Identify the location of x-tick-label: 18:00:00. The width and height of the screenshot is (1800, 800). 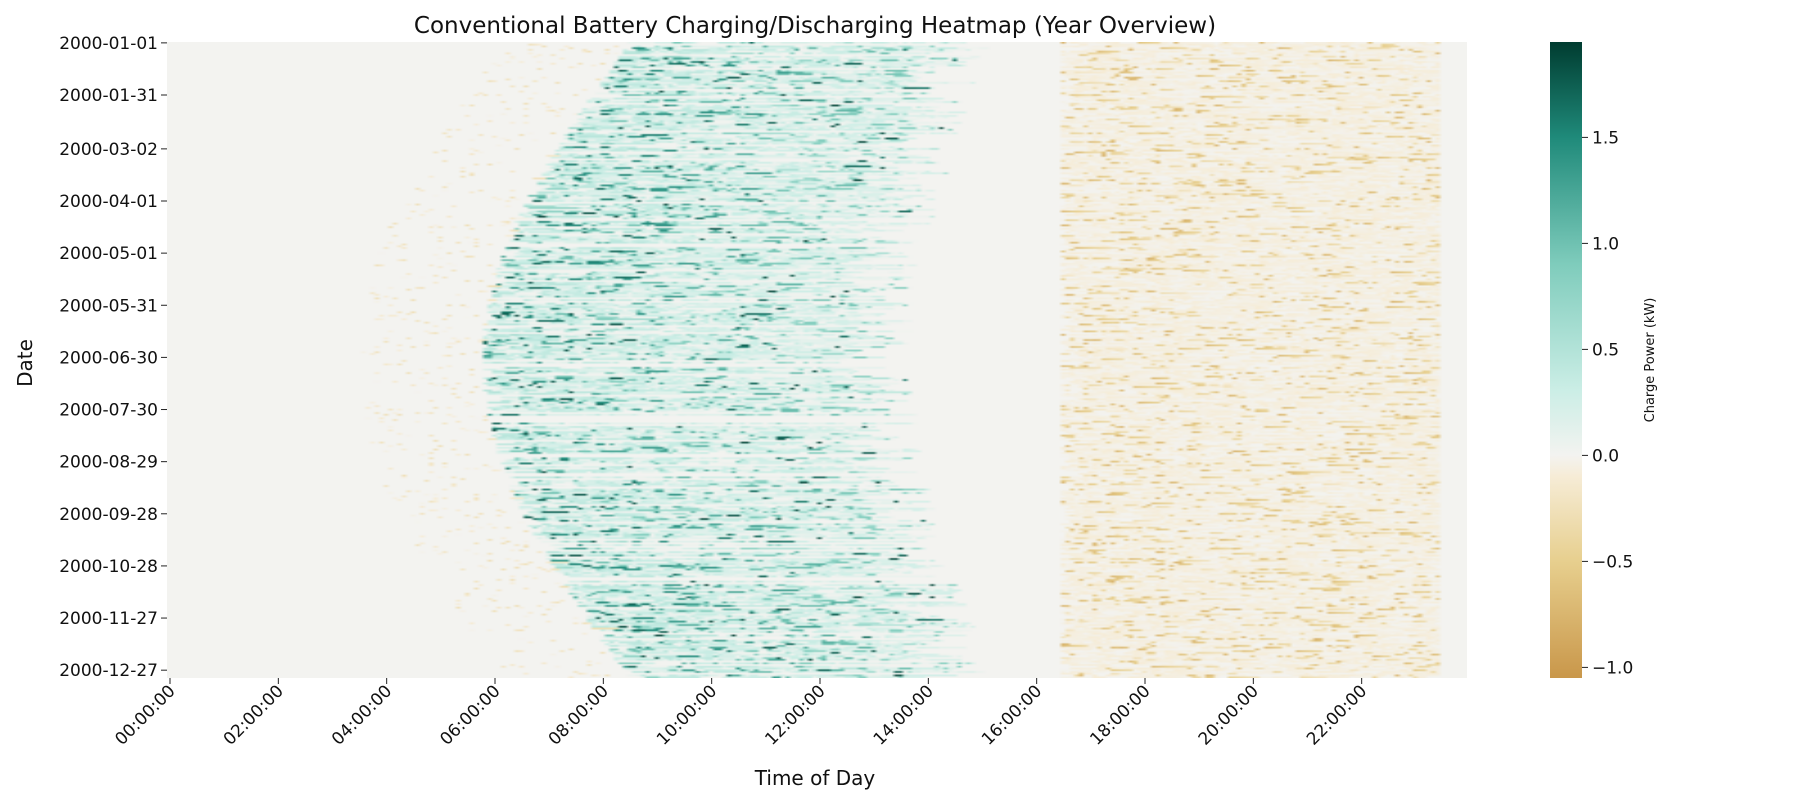
(1120, 715).